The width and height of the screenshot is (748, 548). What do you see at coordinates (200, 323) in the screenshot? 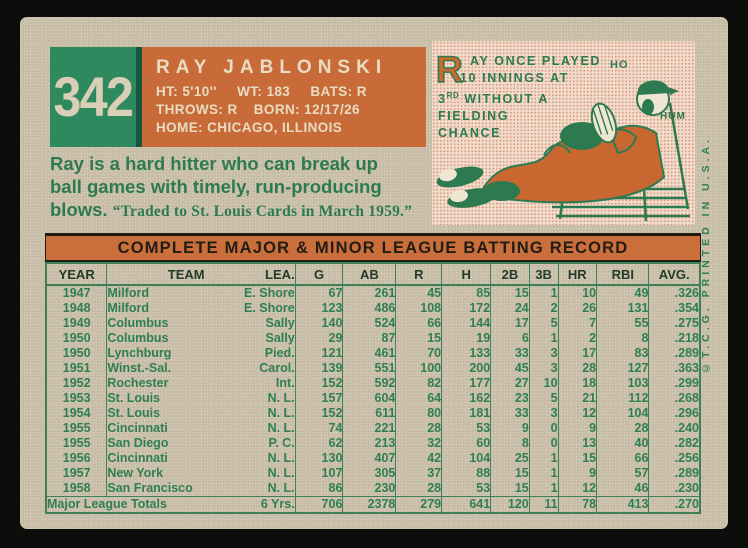
I see `team-lea-wrap: Columbus Sally` at bounding box center [200, 323].